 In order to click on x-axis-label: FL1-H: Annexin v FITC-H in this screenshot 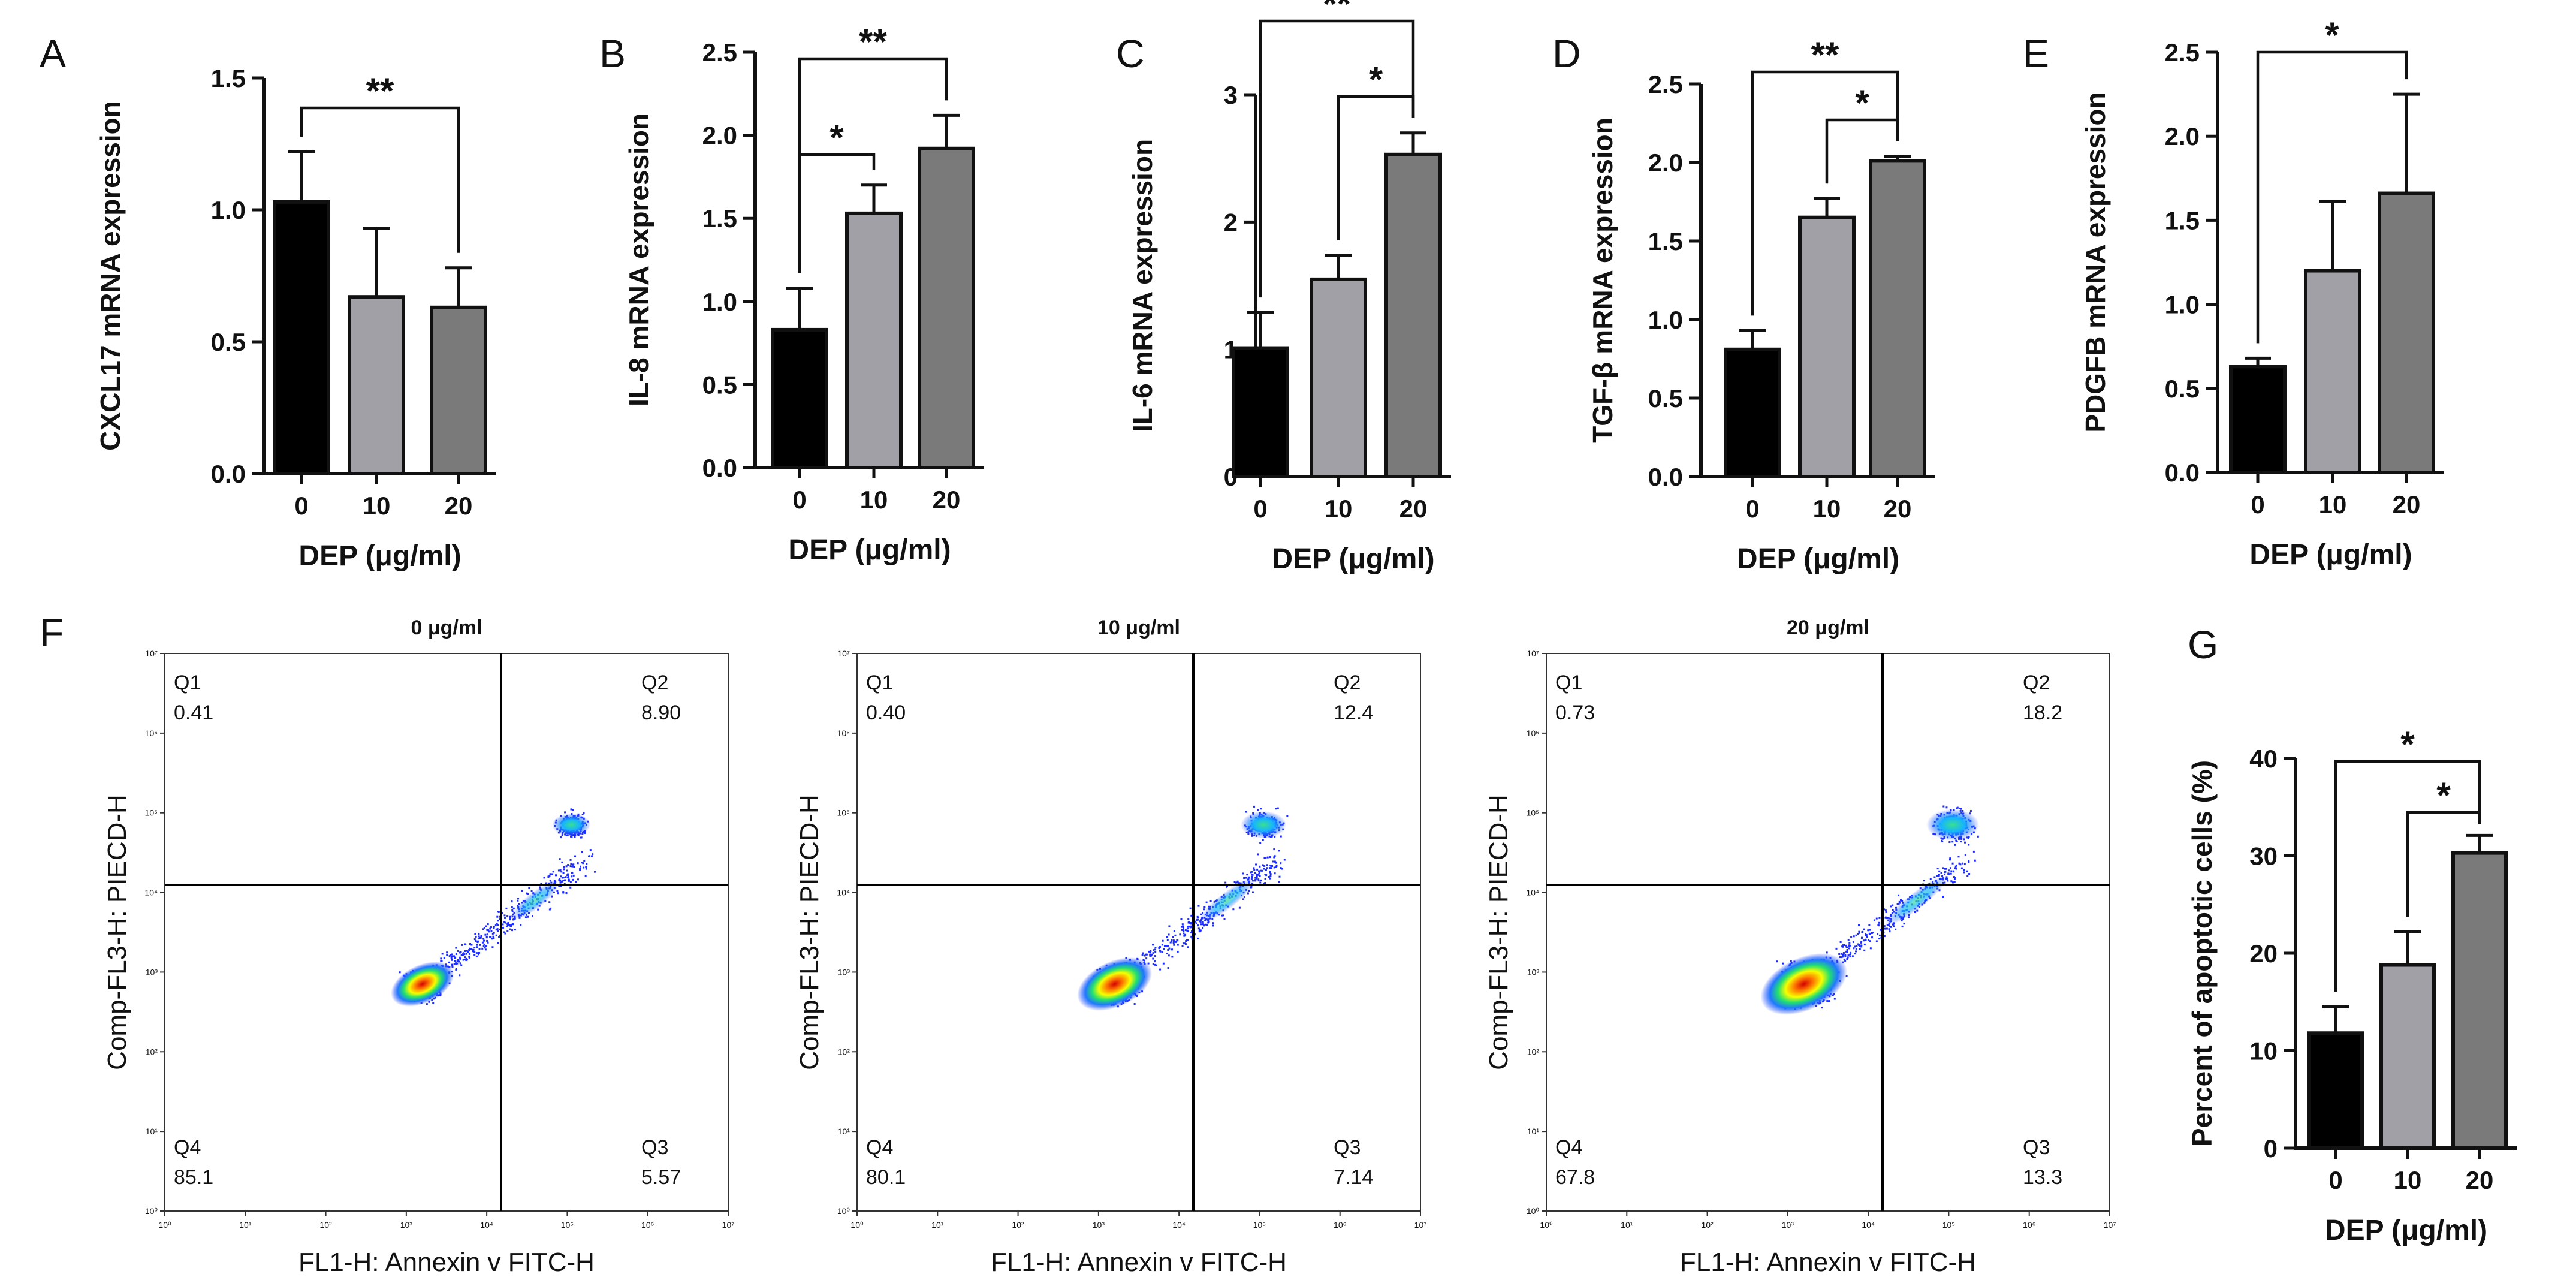, I will do `click(1828, 1262)`.